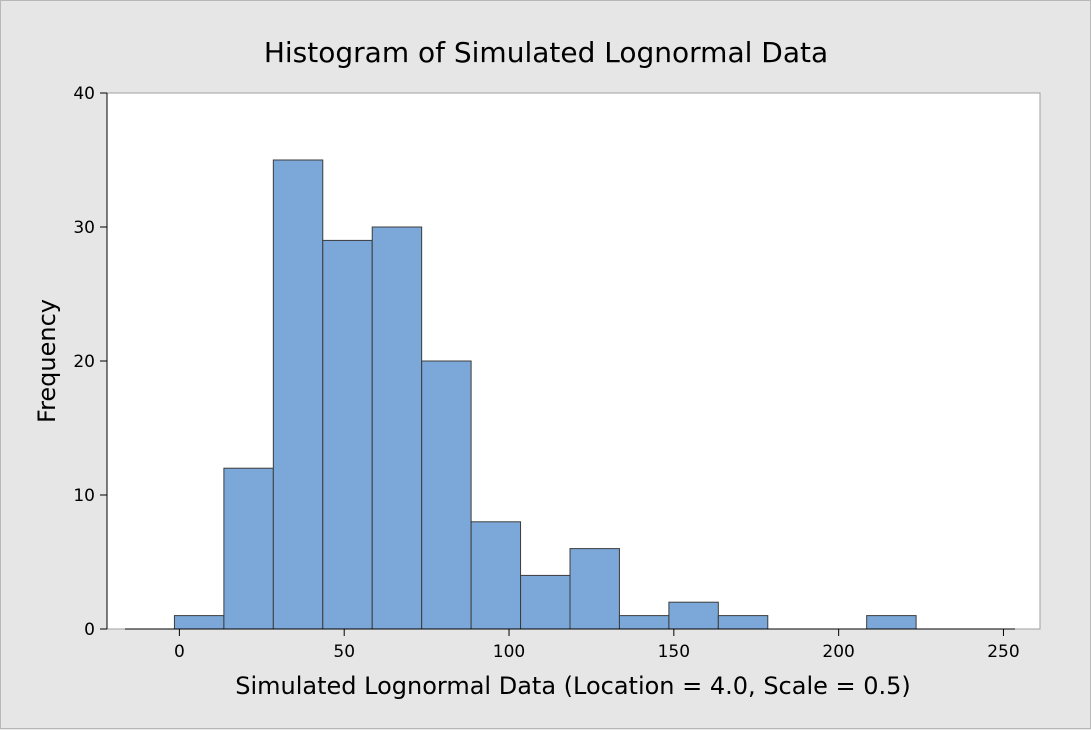 This screenshot has height=730, width=1091. I want to click on x-tick-label: 250, so click(1003, 652).